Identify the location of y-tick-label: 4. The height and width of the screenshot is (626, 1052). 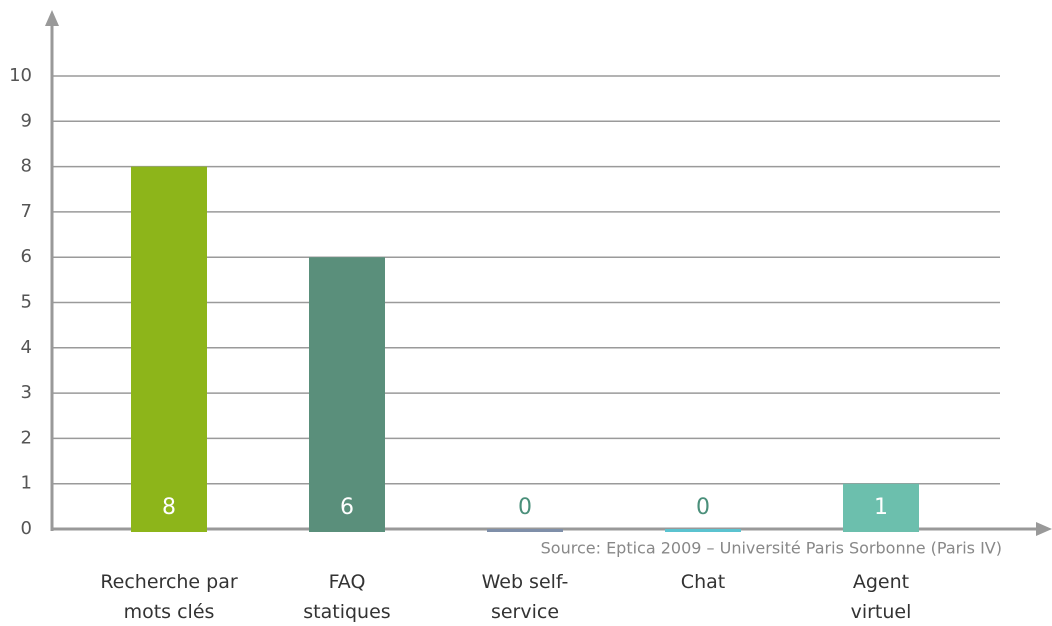
(26, 347).